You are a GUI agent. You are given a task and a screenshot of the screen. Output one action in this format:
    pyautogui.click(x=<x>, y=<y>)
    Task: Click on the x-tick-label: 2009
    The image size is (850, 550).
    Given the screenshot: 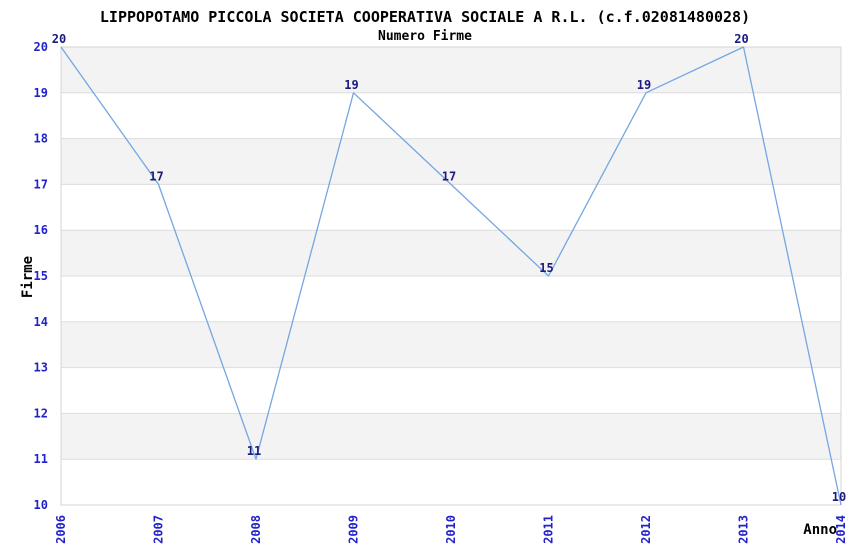 What is the action you would take?
    pyautogui.click(x=354, y=529)
    